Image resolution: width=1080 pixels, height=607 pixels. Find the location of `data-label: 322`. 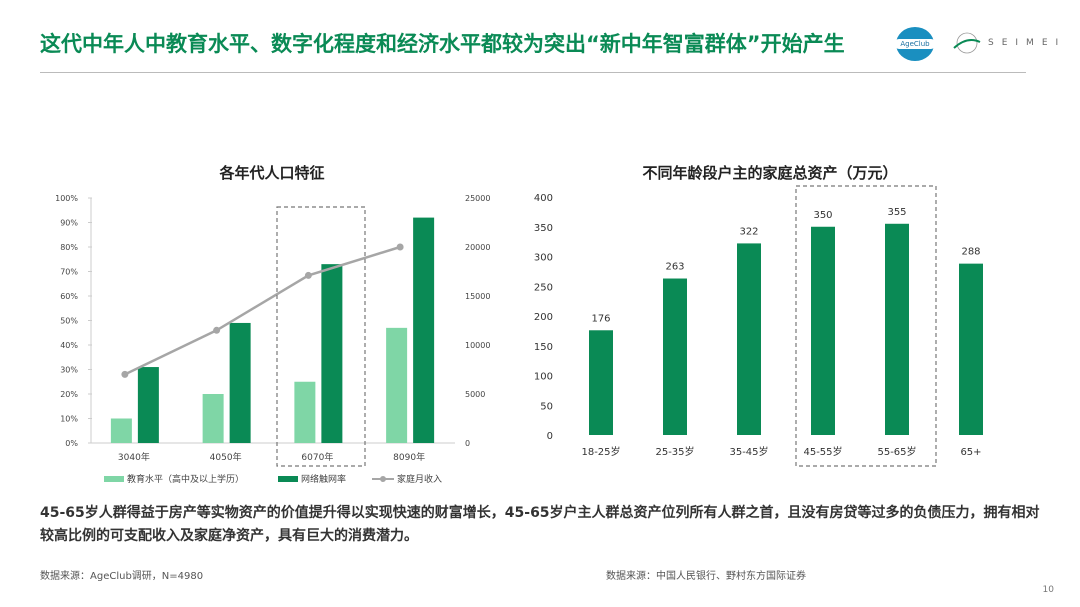

data-label: 322 is located at coordinates (748, 231).